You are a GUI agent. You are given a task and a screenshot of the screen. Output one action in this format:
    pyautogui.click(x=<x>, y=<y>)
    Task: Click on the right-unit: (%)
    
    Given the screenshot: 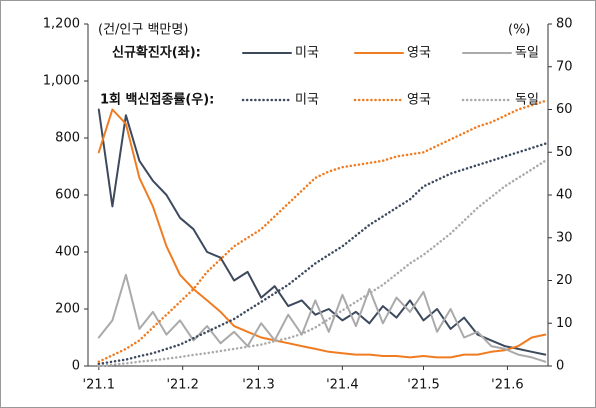 What is the action you would take?
    pyautogui.click(x=519, y=30)
    